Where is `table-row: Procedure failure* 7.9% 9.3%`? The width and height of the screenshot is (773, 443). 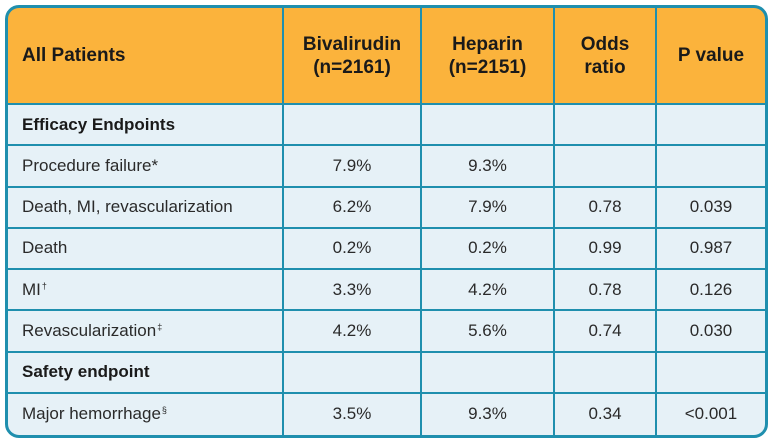
table-row: Procedure failure* 7.9% 9.3% is located at coordinates (386, 167).